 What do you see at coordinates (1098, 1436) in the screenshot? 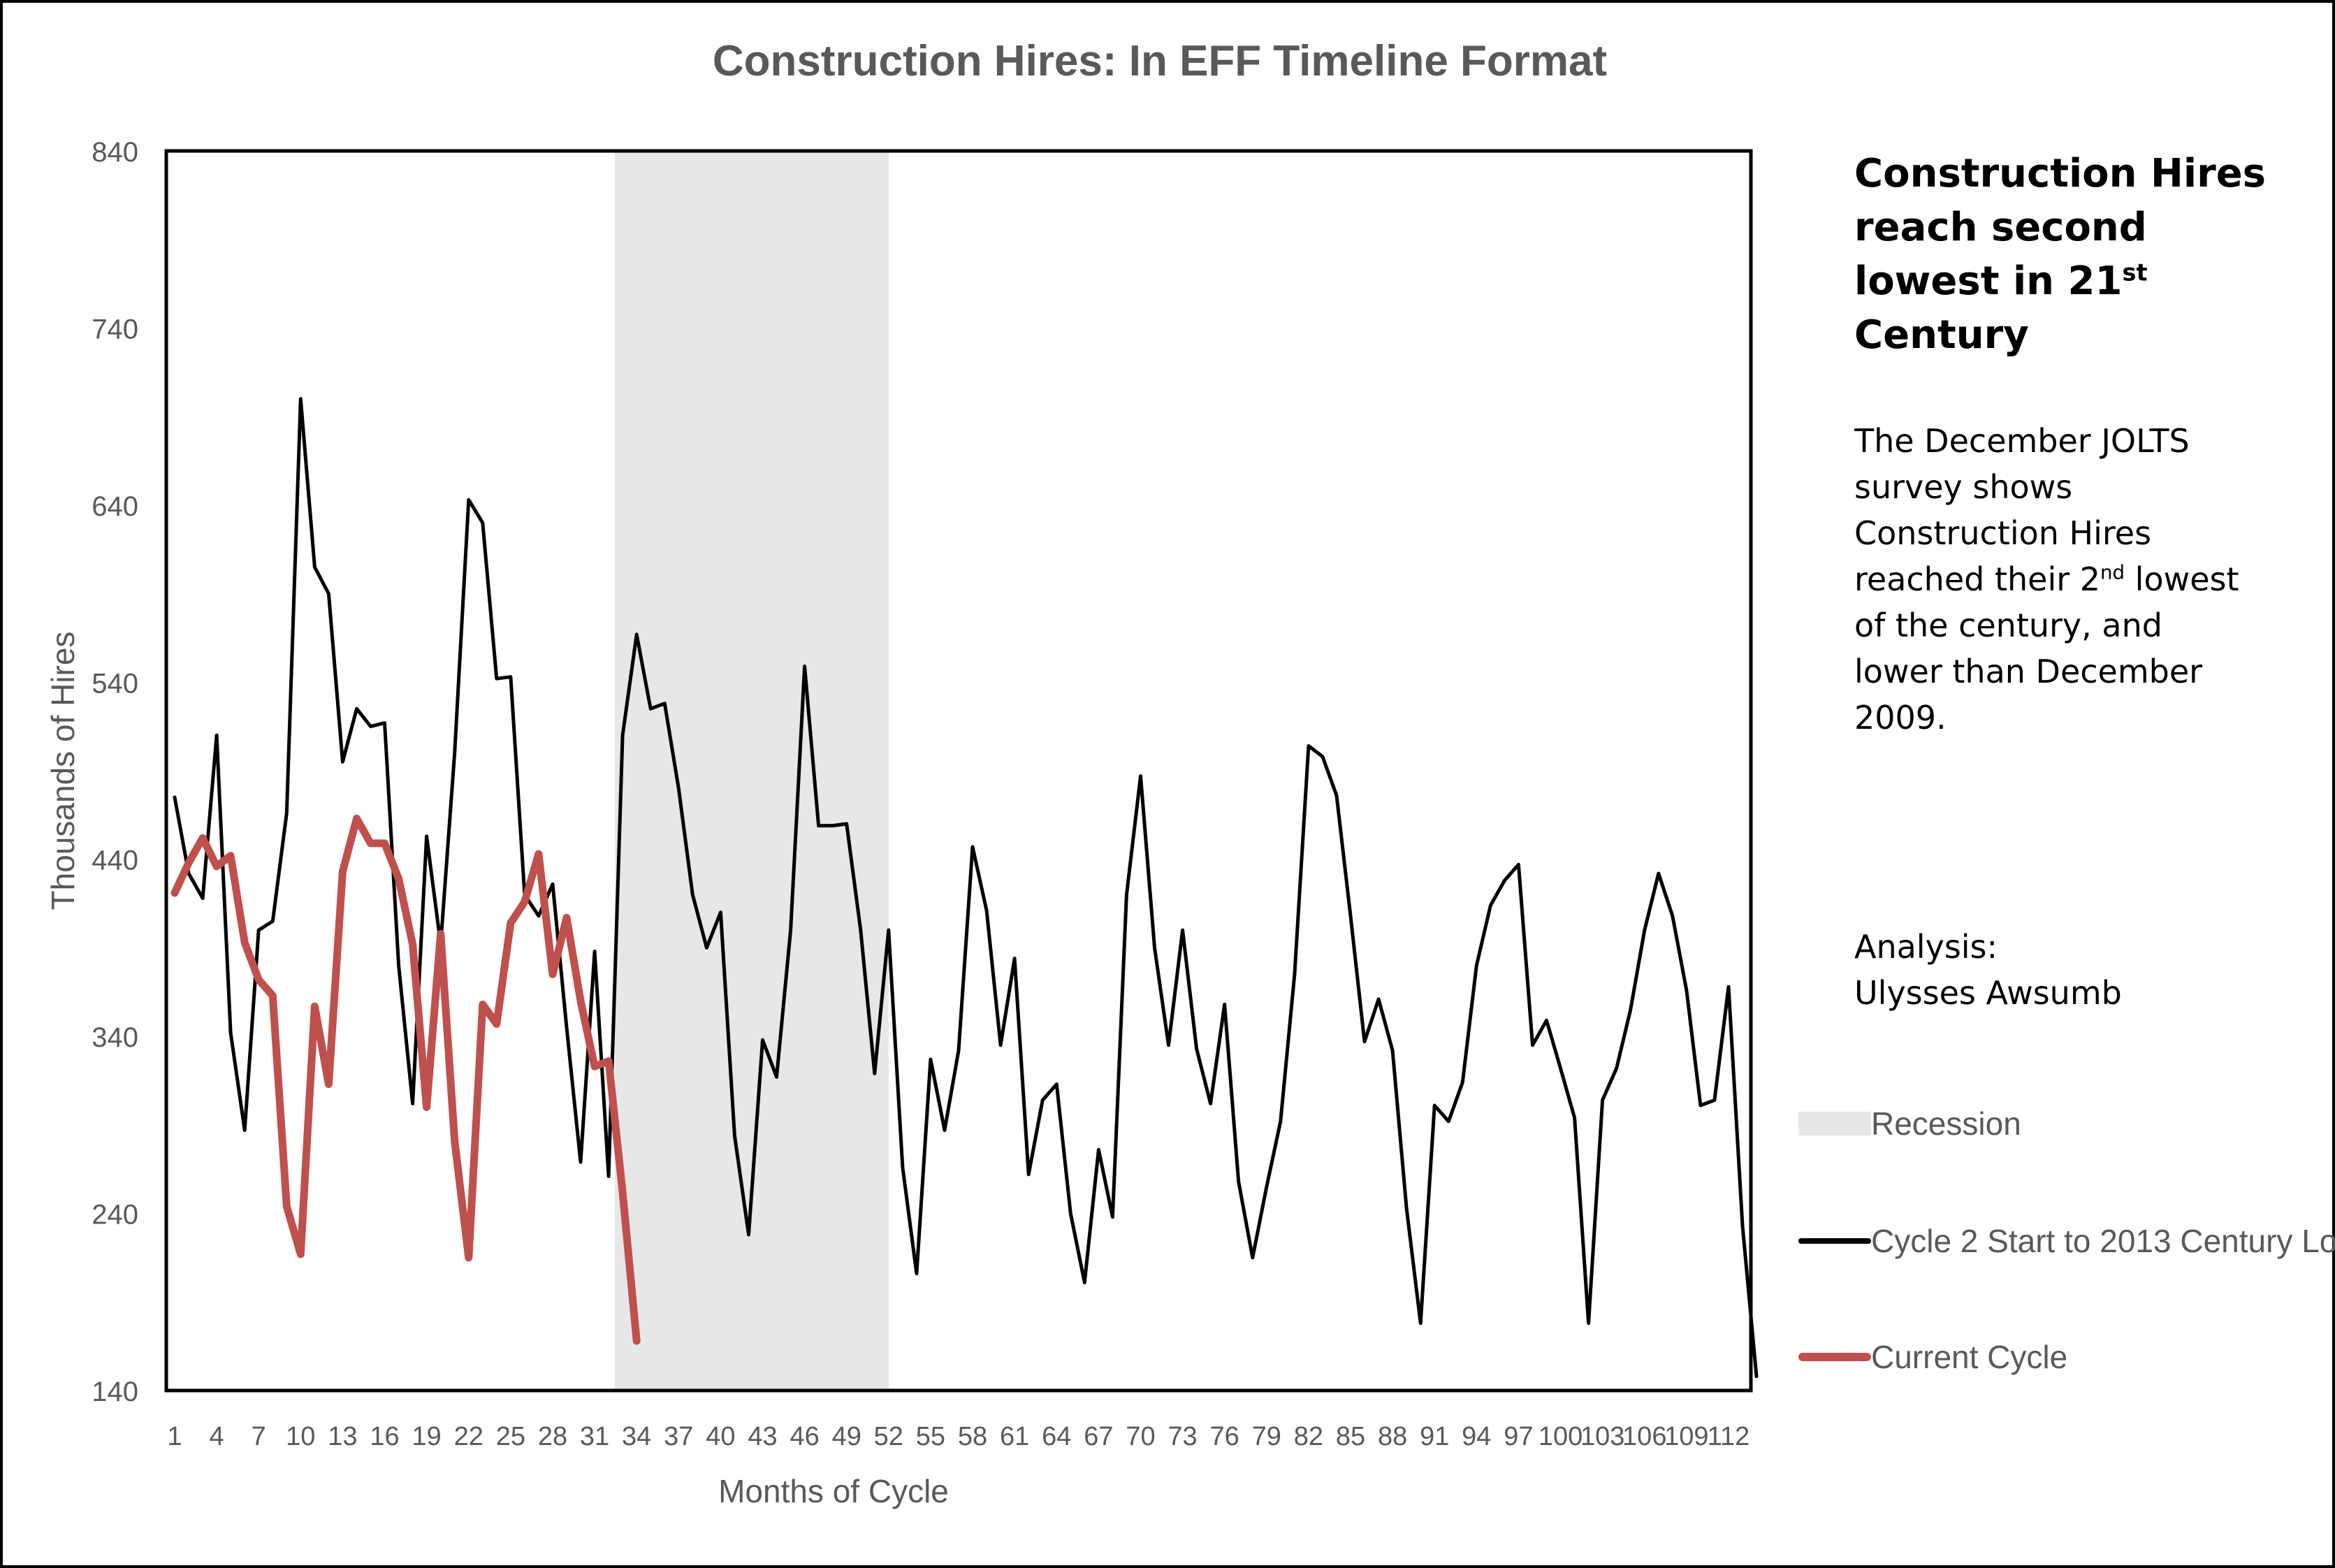
I see `x-tick-label: 67` at bounding box center [1098, 1436].